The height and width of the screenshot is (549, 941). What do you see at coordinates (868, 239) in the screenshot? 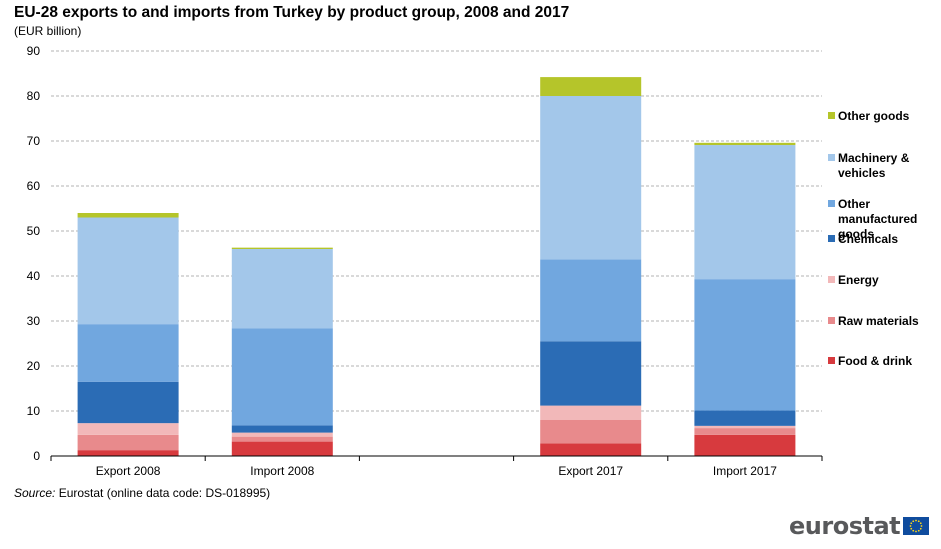
I see `legend-label: Chemicals` at bounding box center [868, 239].